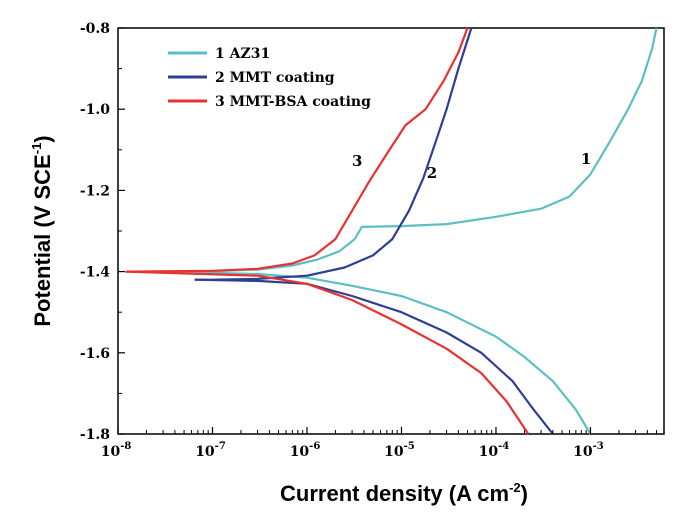 This screenshot has width=700, height=513. What do you see at coordinates (95, 435) in the screenshot?
I see `y-tick-label: -1.8` at bounding box center [95, 435].